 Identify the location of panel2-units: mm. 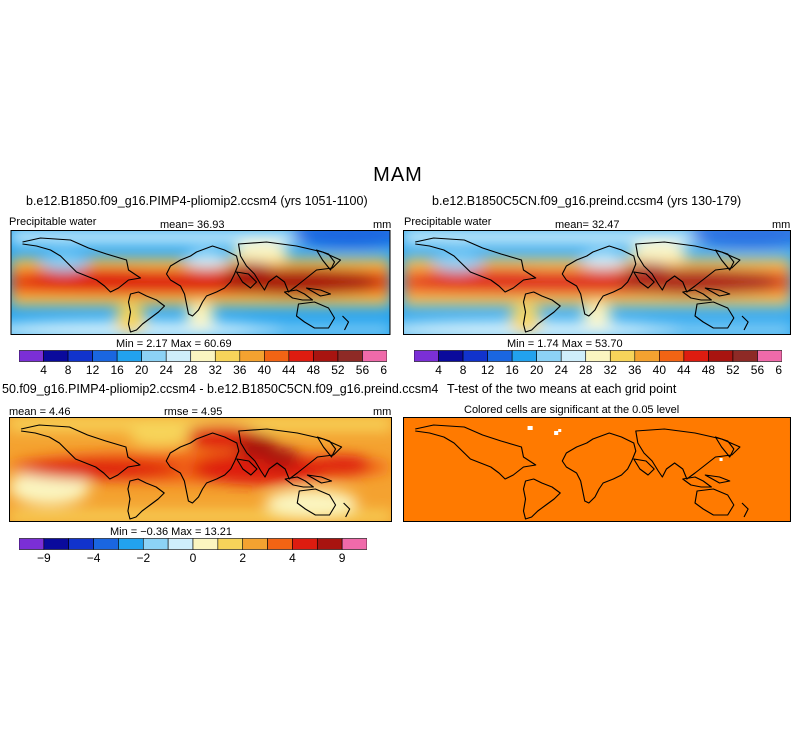
(781, 225).